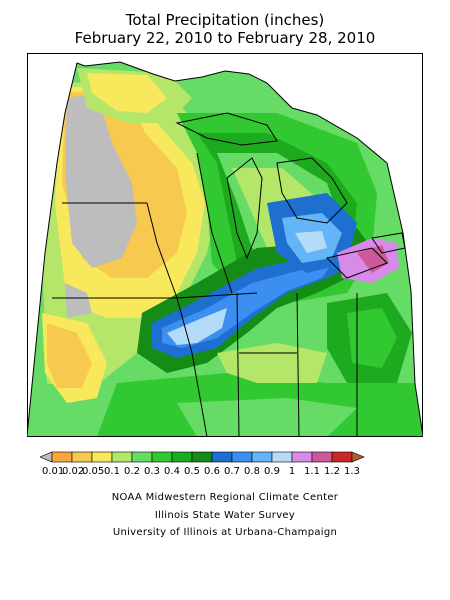 This screenshot has width=450, height=600. I want to click on legend-swatch-min, so click(46, 457).